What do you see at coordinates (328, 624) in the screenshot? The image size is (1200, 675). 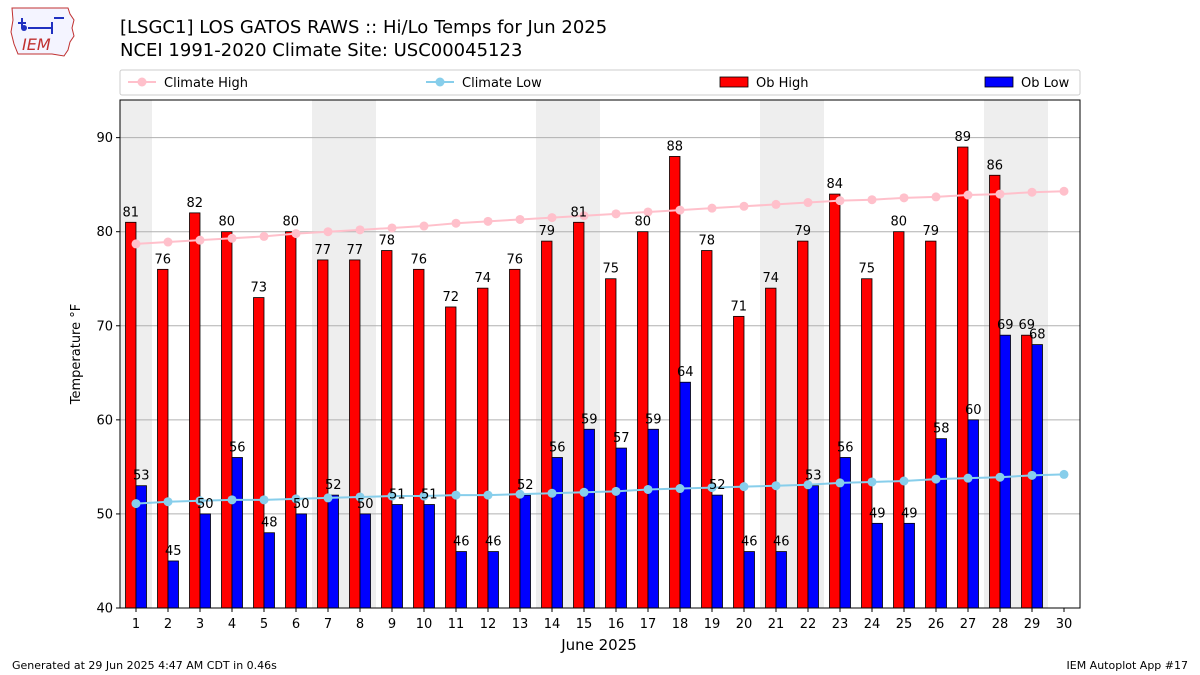 I see `xtick-label-7: 7` at bounding box center [328, 624].